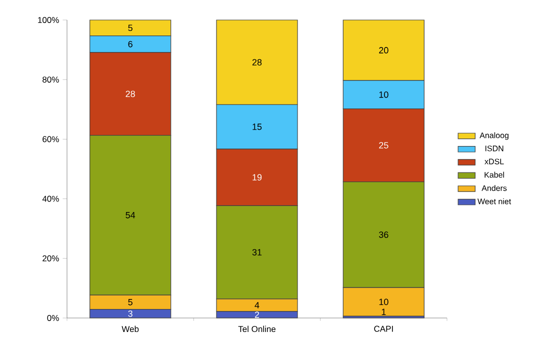  I want to click on data-label: 36, so click(383, 235).